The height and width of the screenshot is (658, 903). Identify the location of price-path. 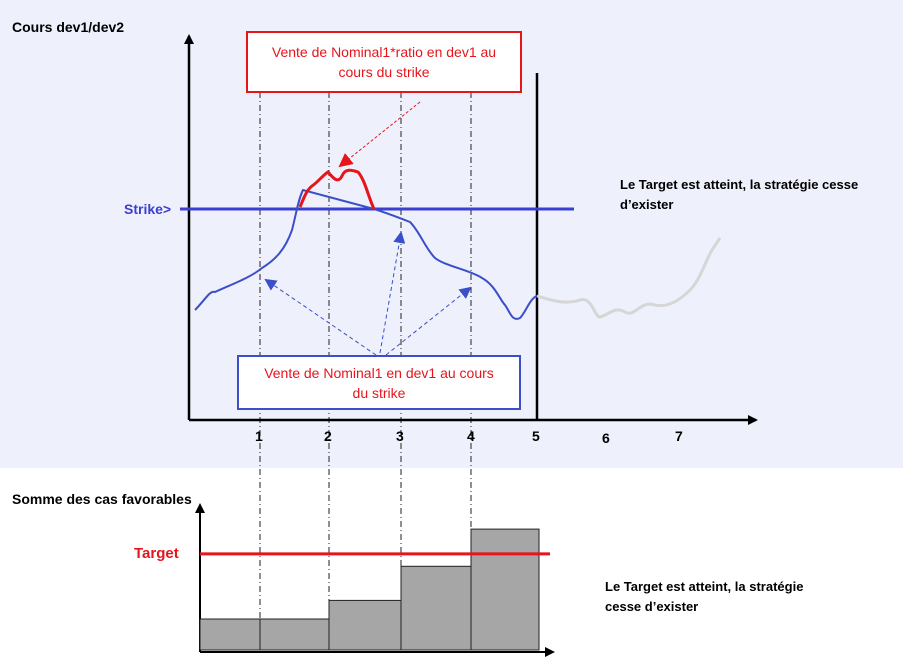
(366, 254).